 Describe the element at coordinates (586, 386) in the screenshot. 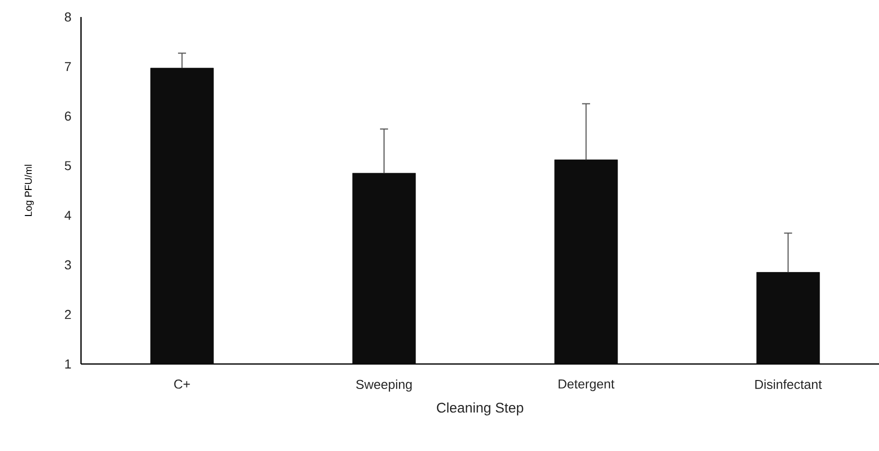

I see `x-tick-label: Detergent` at that location.